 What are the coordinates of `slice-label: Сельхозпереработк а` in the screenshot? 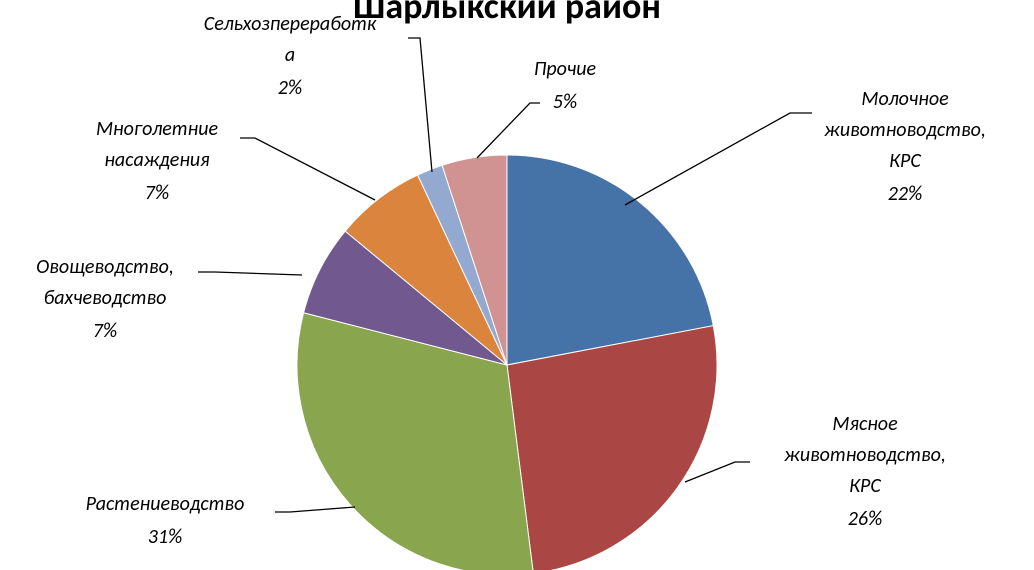 It's located at (290, 39).